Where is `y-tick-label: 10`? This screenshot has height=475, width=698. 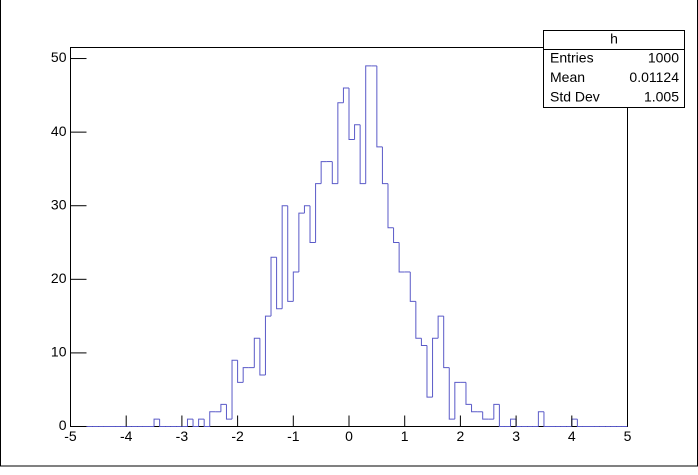
y-tick-label: 10 is located at coordinates (59, 352).